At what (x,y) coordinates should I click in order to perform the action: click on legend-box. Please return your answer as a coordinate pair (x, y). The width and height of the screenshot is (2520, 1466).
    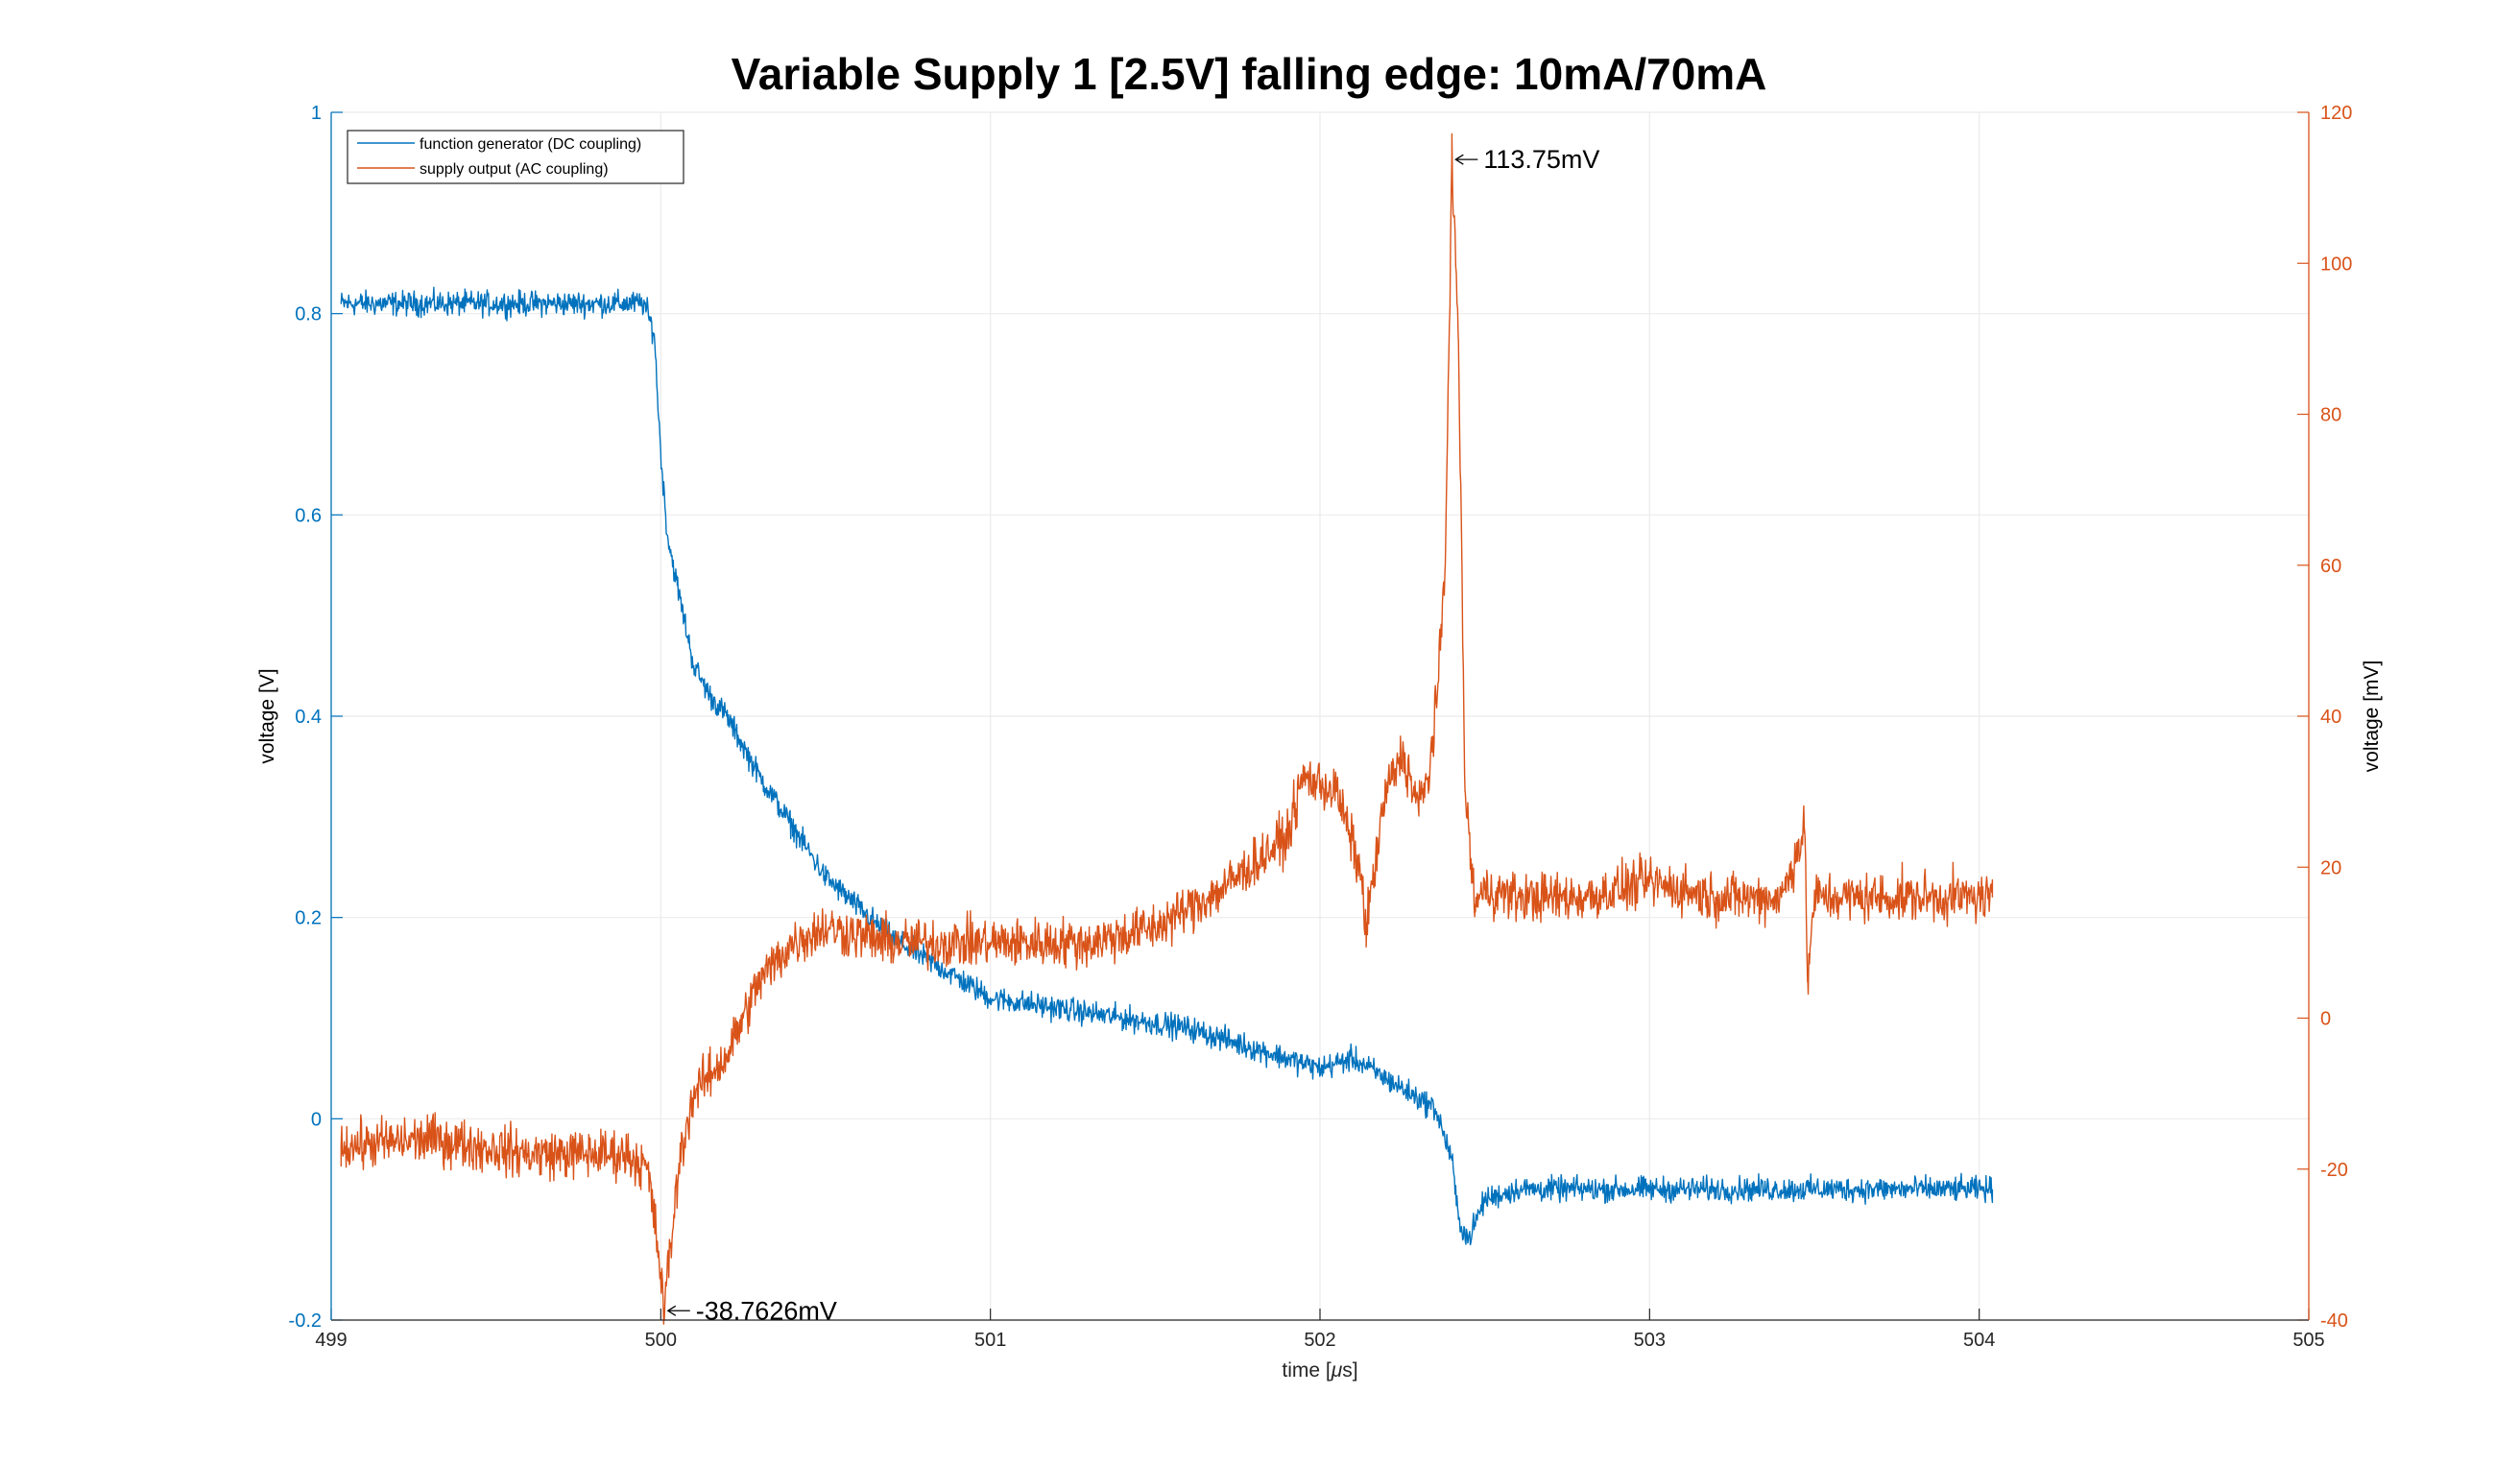
    Looking at the image, I should click on (515, 157).